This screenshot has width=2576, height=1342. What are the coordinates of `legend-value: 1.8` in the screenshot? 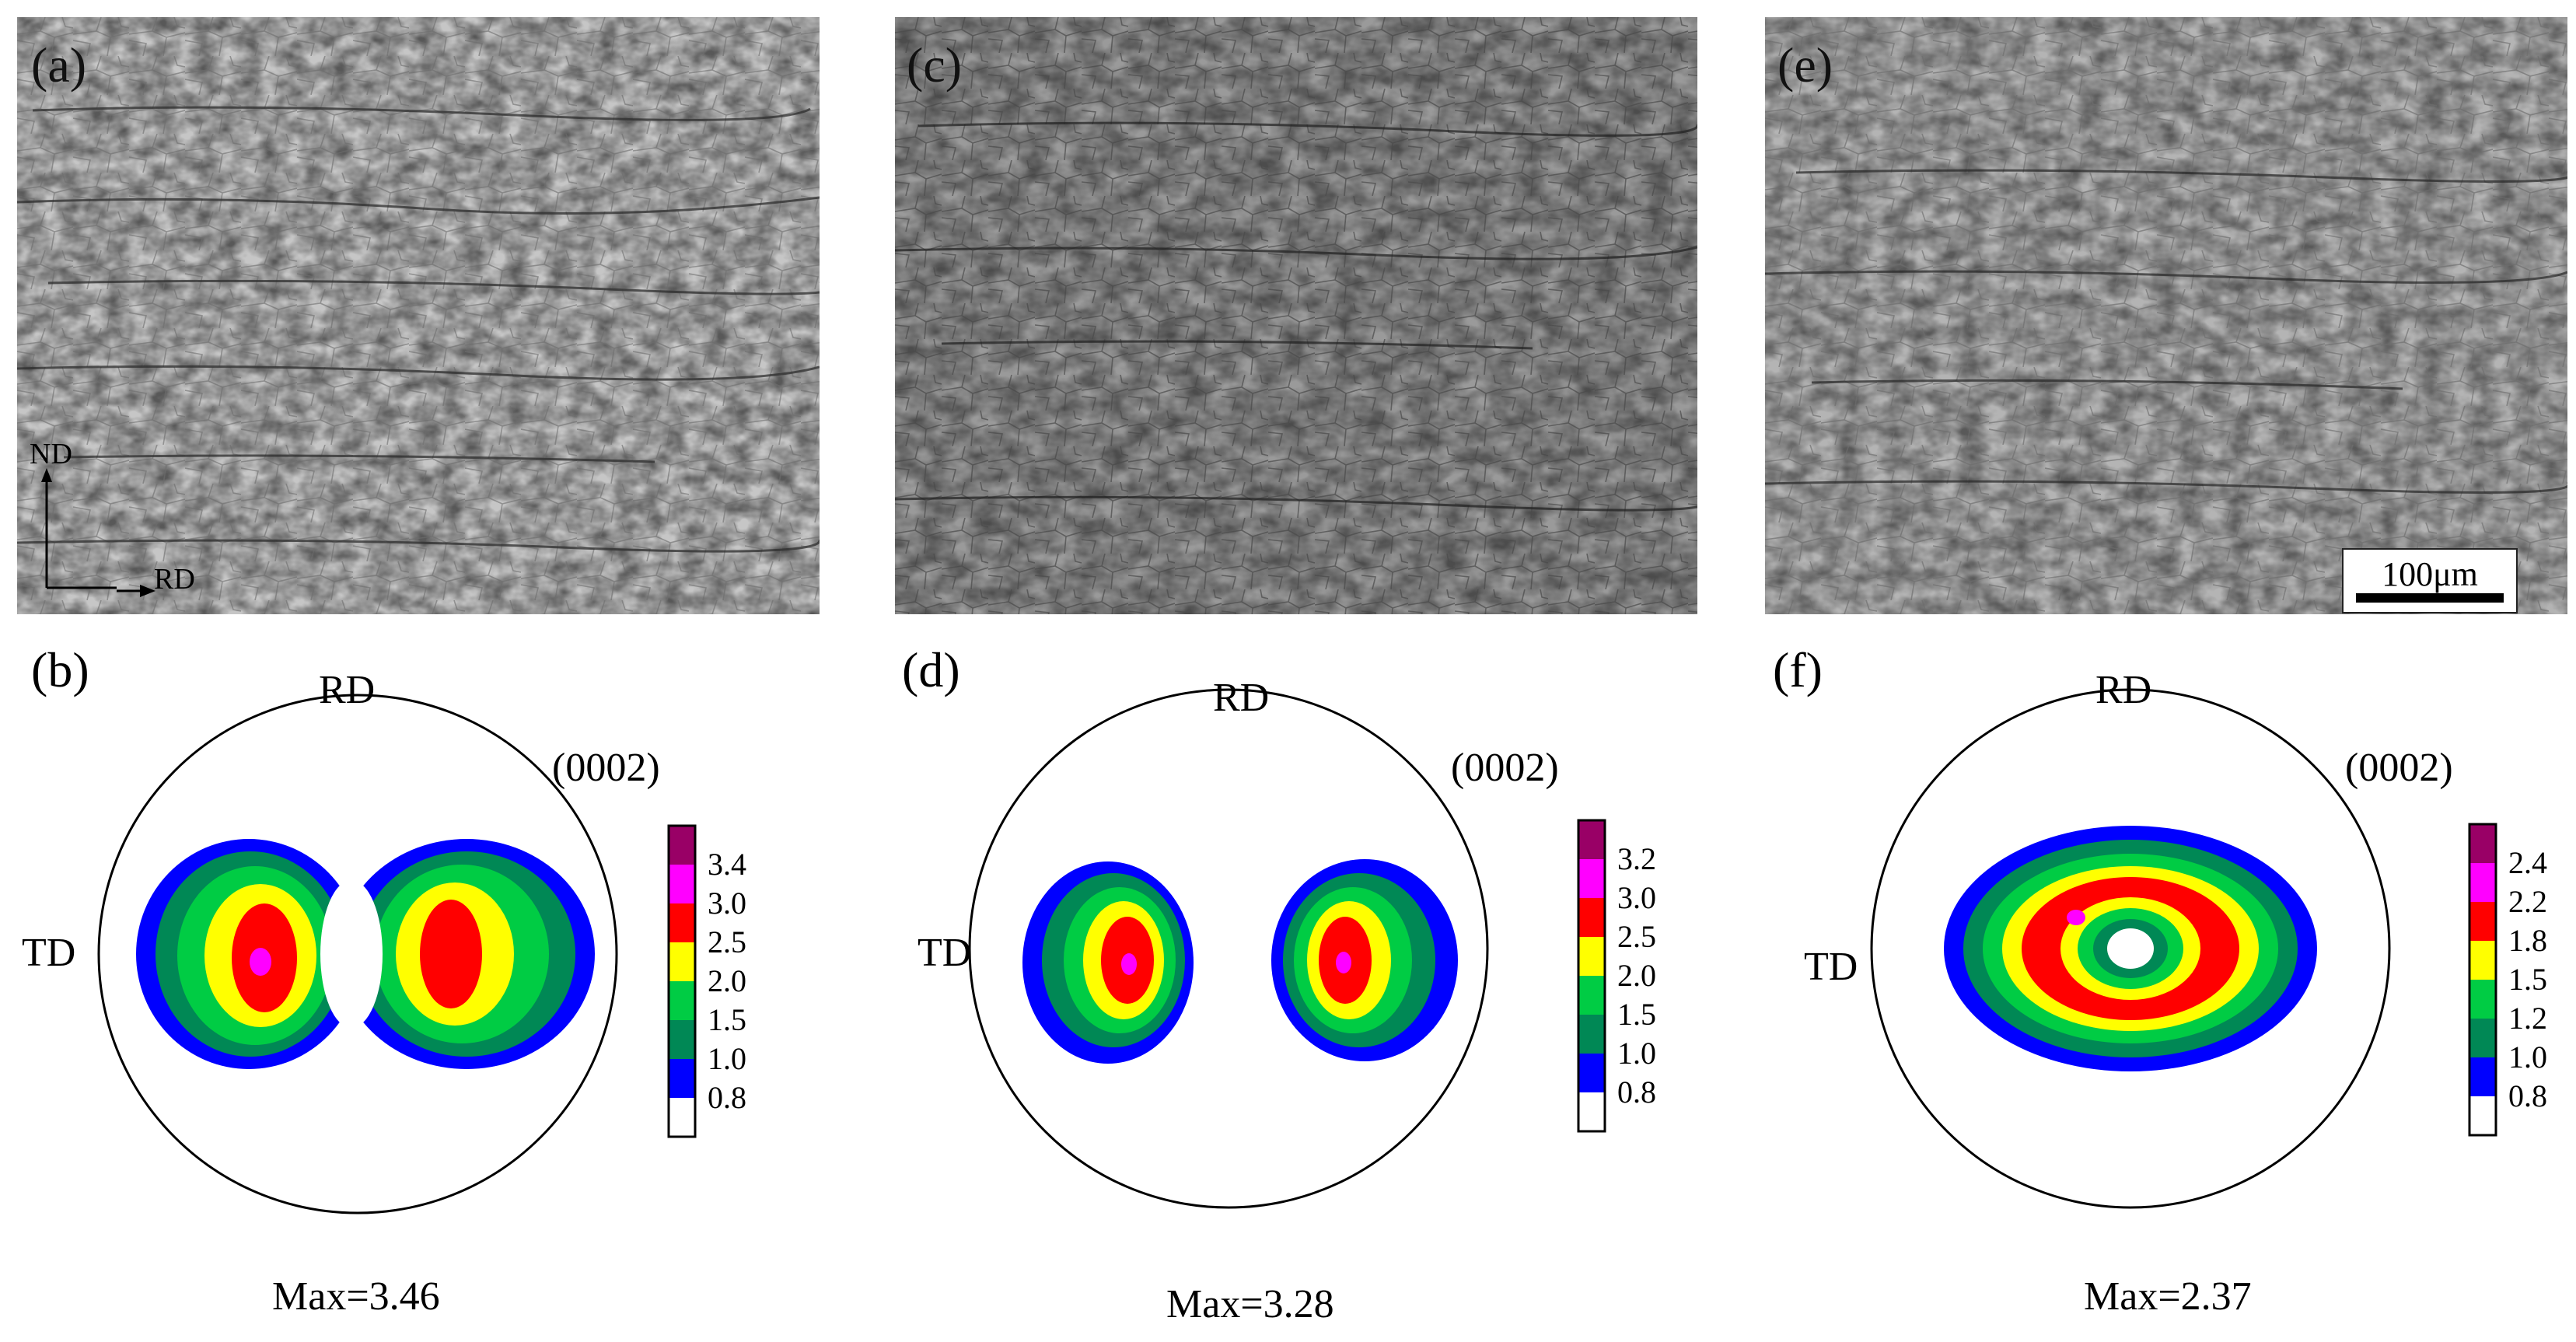 It's located at (2527, 940).